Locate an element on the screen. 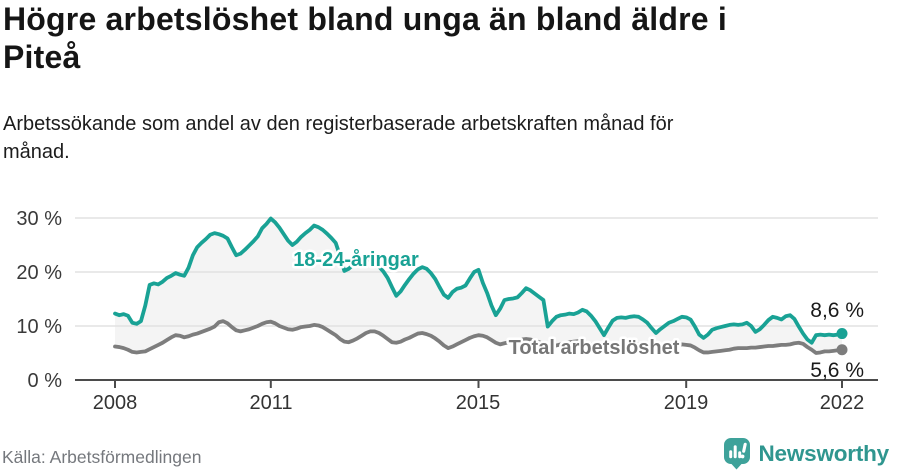  subtitle-line-2: månad. is located at coordinates (36, 152).